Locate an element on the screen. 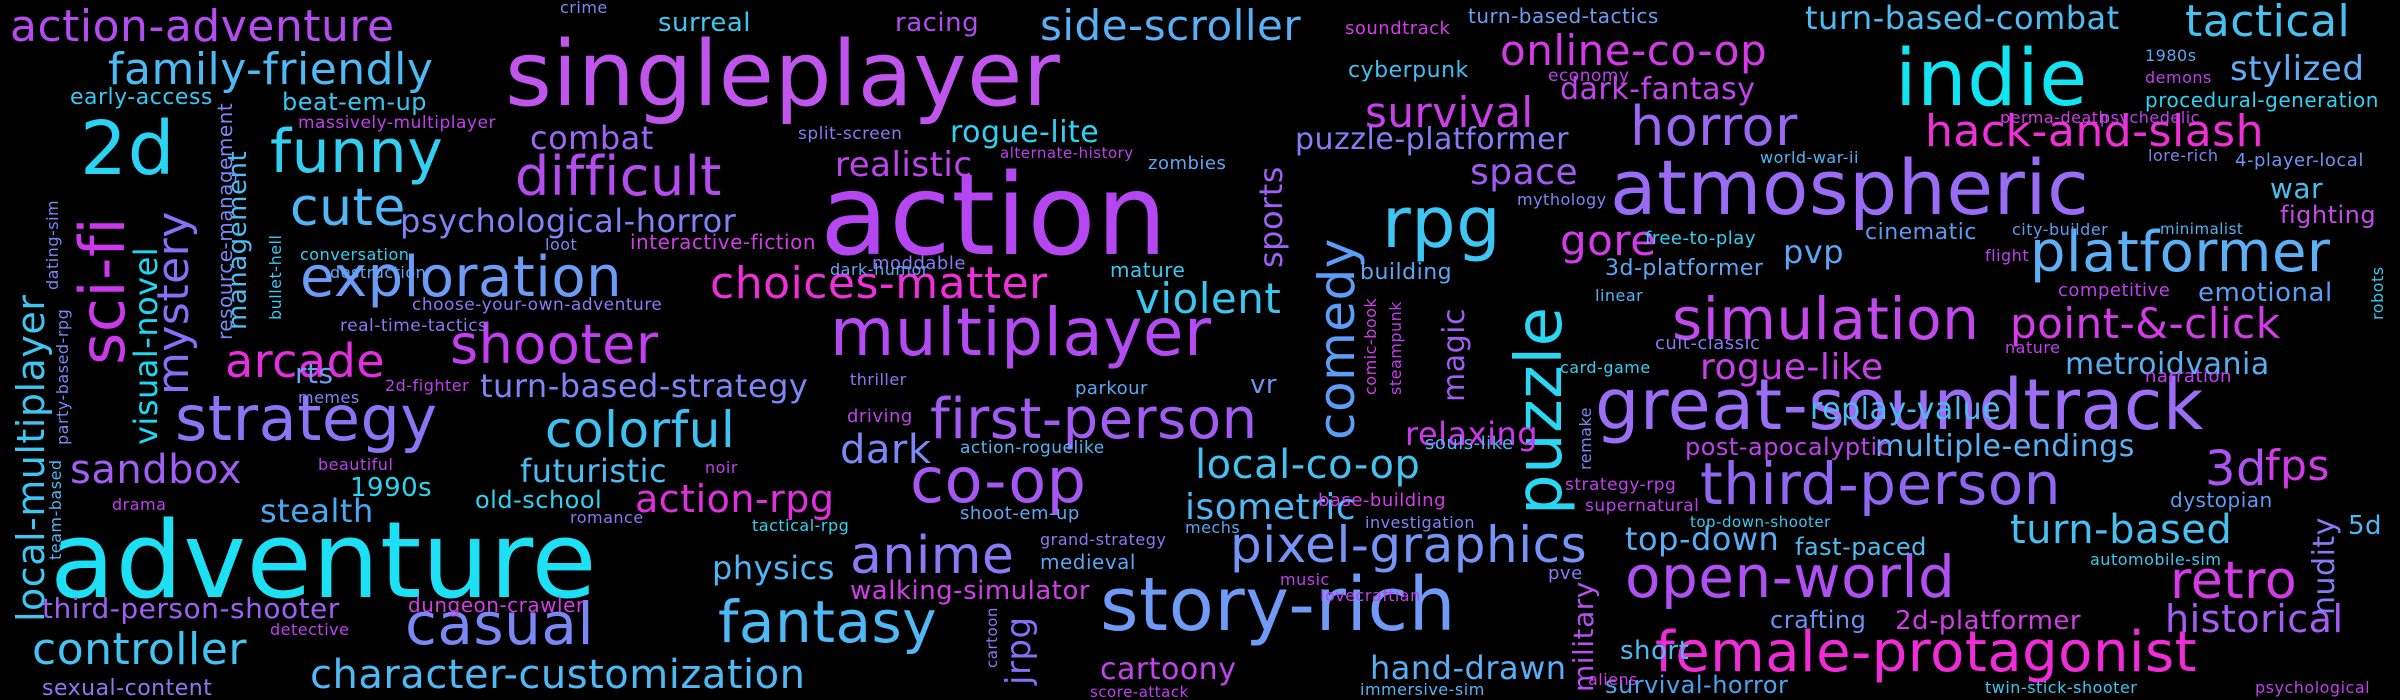 This screenshot has width=2400, height=700. tag-procedural-generation: procedural-generation is located at coordinates (2262, 100).